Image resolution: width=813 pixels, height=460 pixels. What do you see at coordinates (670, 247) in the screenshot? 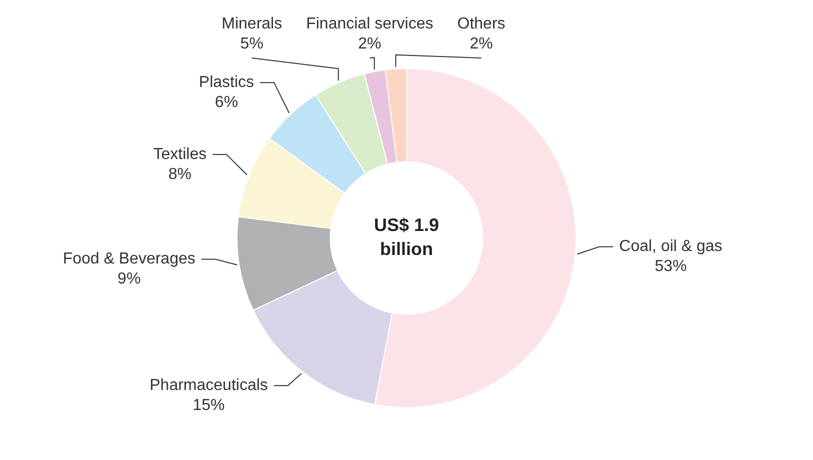
I see `slice-label: Coal, oil & gas` at bounding box center [670, 247].